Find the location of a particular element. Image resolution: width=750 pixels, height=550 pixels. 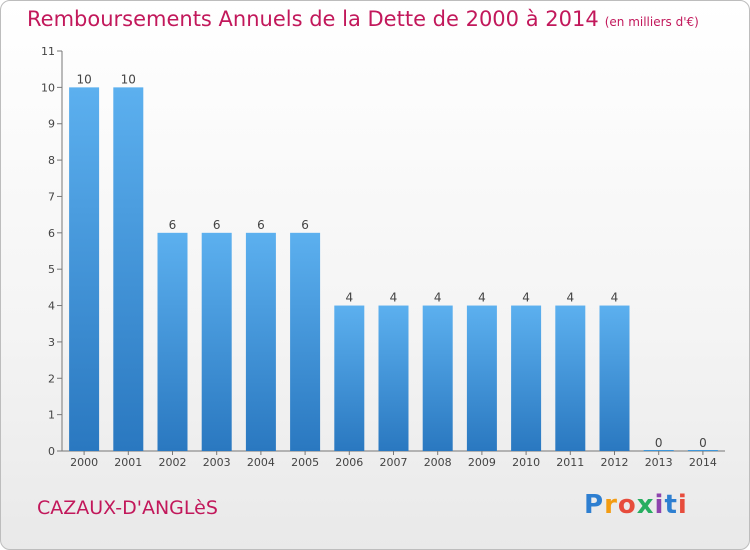

unit-note: (en milliers d'€) is located at coordinates (651, 22).